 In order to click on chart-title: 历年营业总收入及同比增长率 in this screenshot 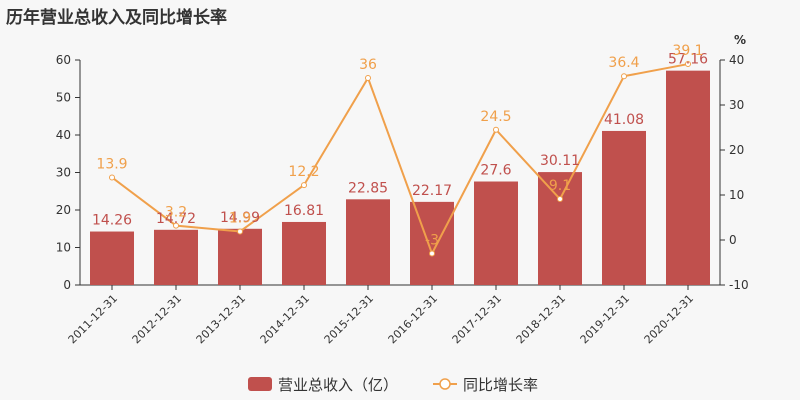, I will do `click(116, 18)`.